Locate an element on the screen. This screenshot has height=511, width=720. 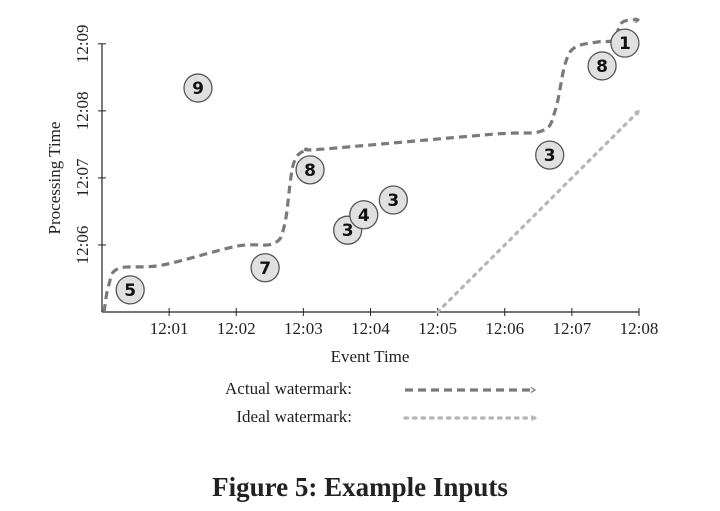
point-label: 7 is located at coordinates (265, 269).